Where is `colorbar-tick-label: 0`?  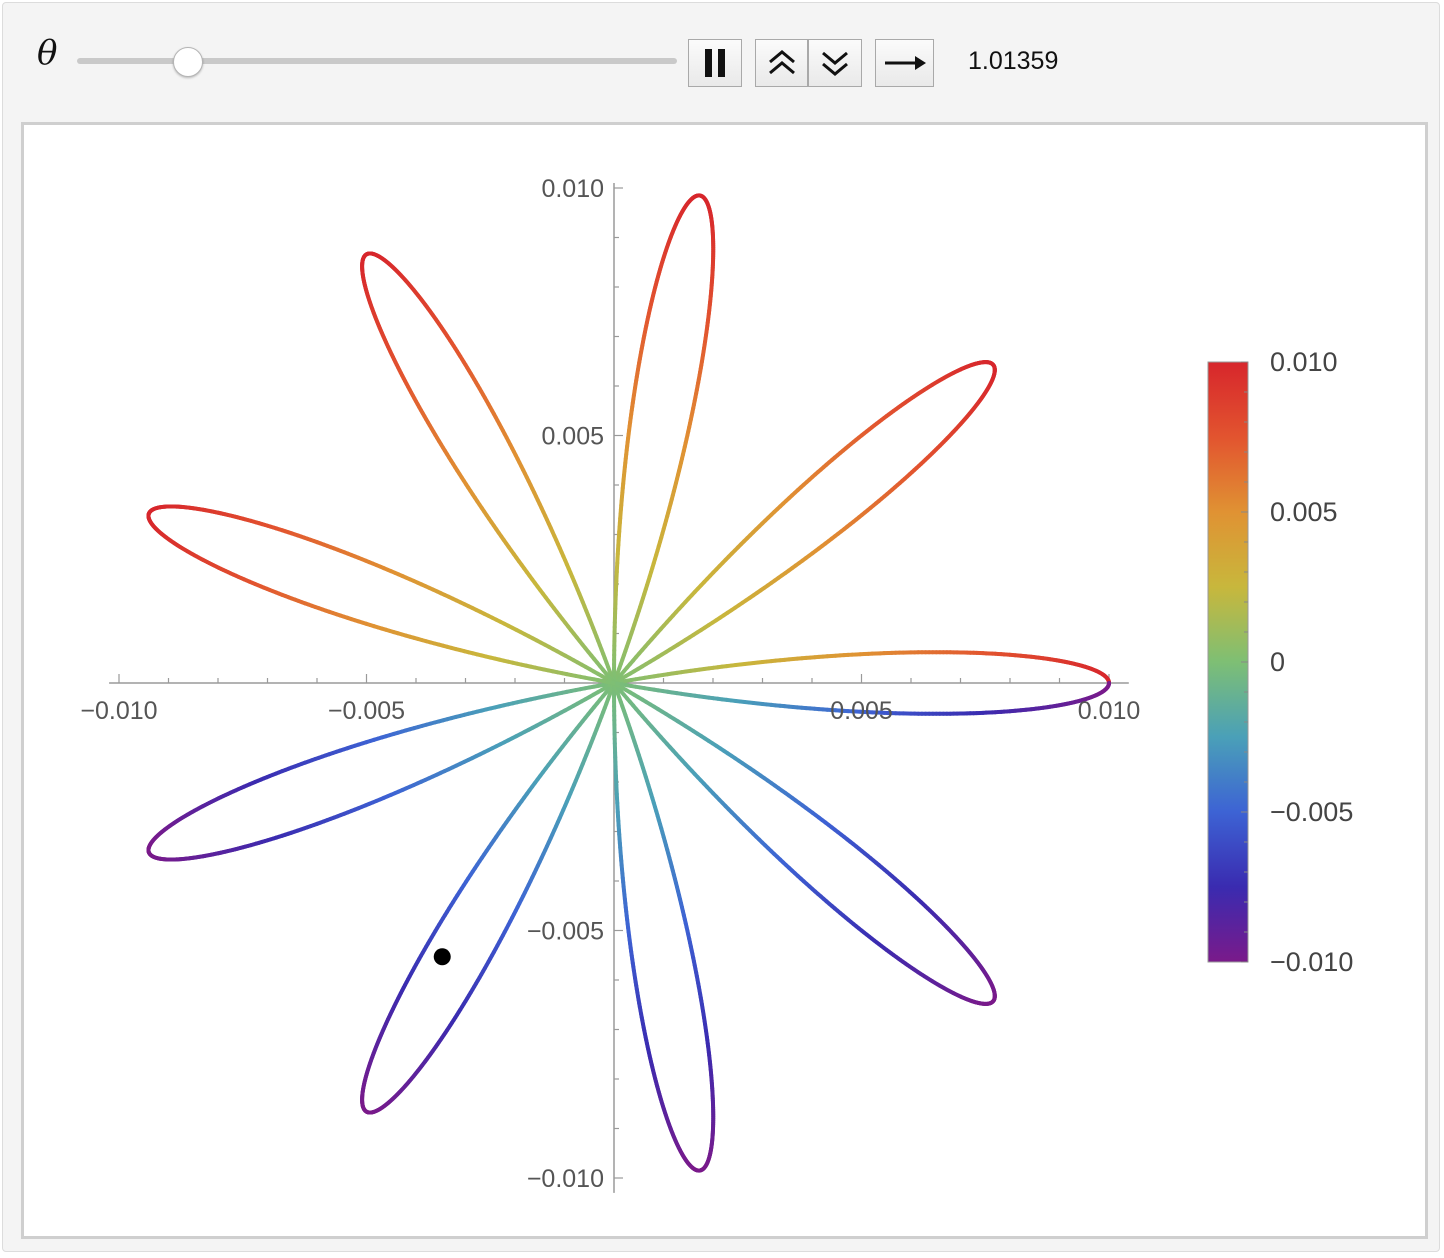
colorbar-tick-label: 0 is located at coordinates (1277, 662).